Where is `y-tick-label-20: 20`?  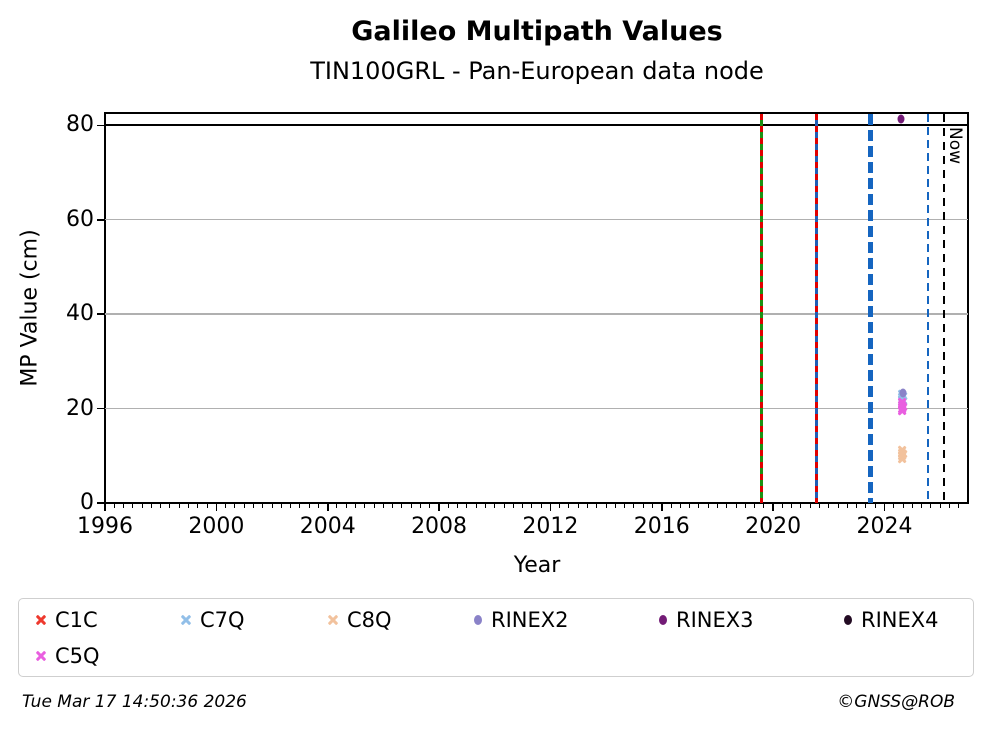
y-tick-label-20: 20 is located at coordinates (80, 408).